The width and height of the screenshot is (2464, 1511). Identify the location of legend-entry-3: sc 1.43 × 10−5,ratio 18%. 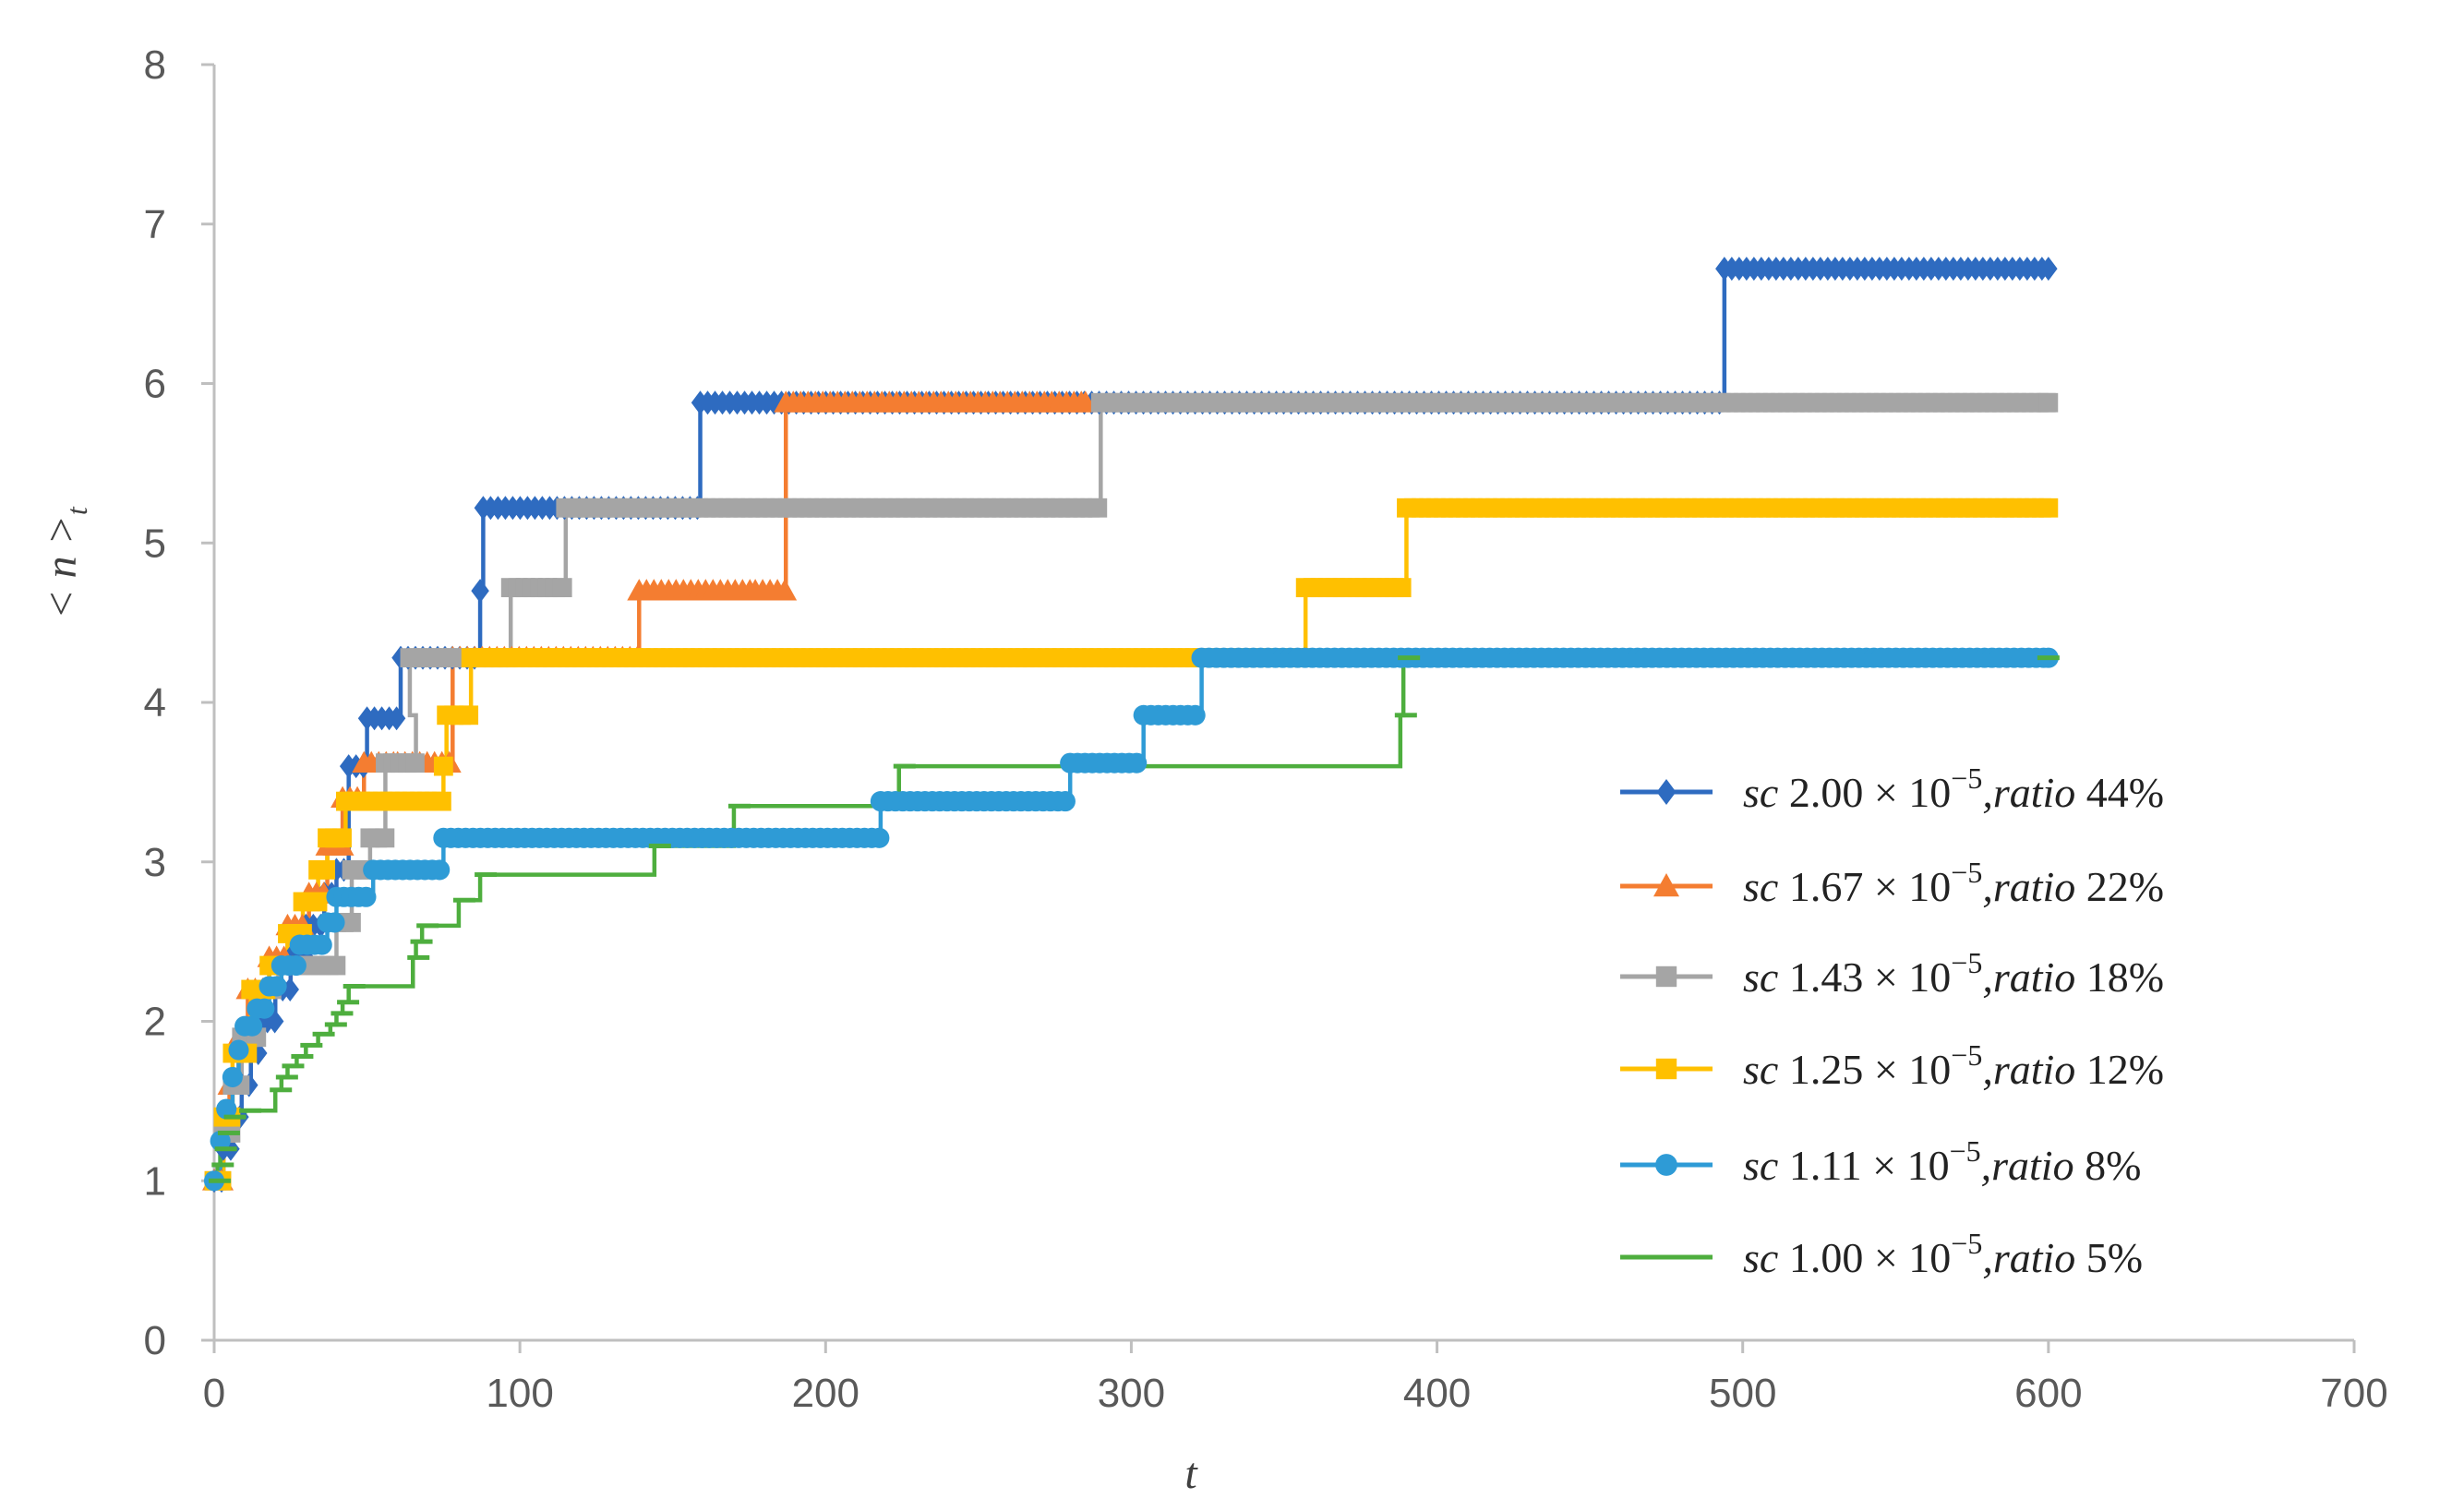
(1892, 973).